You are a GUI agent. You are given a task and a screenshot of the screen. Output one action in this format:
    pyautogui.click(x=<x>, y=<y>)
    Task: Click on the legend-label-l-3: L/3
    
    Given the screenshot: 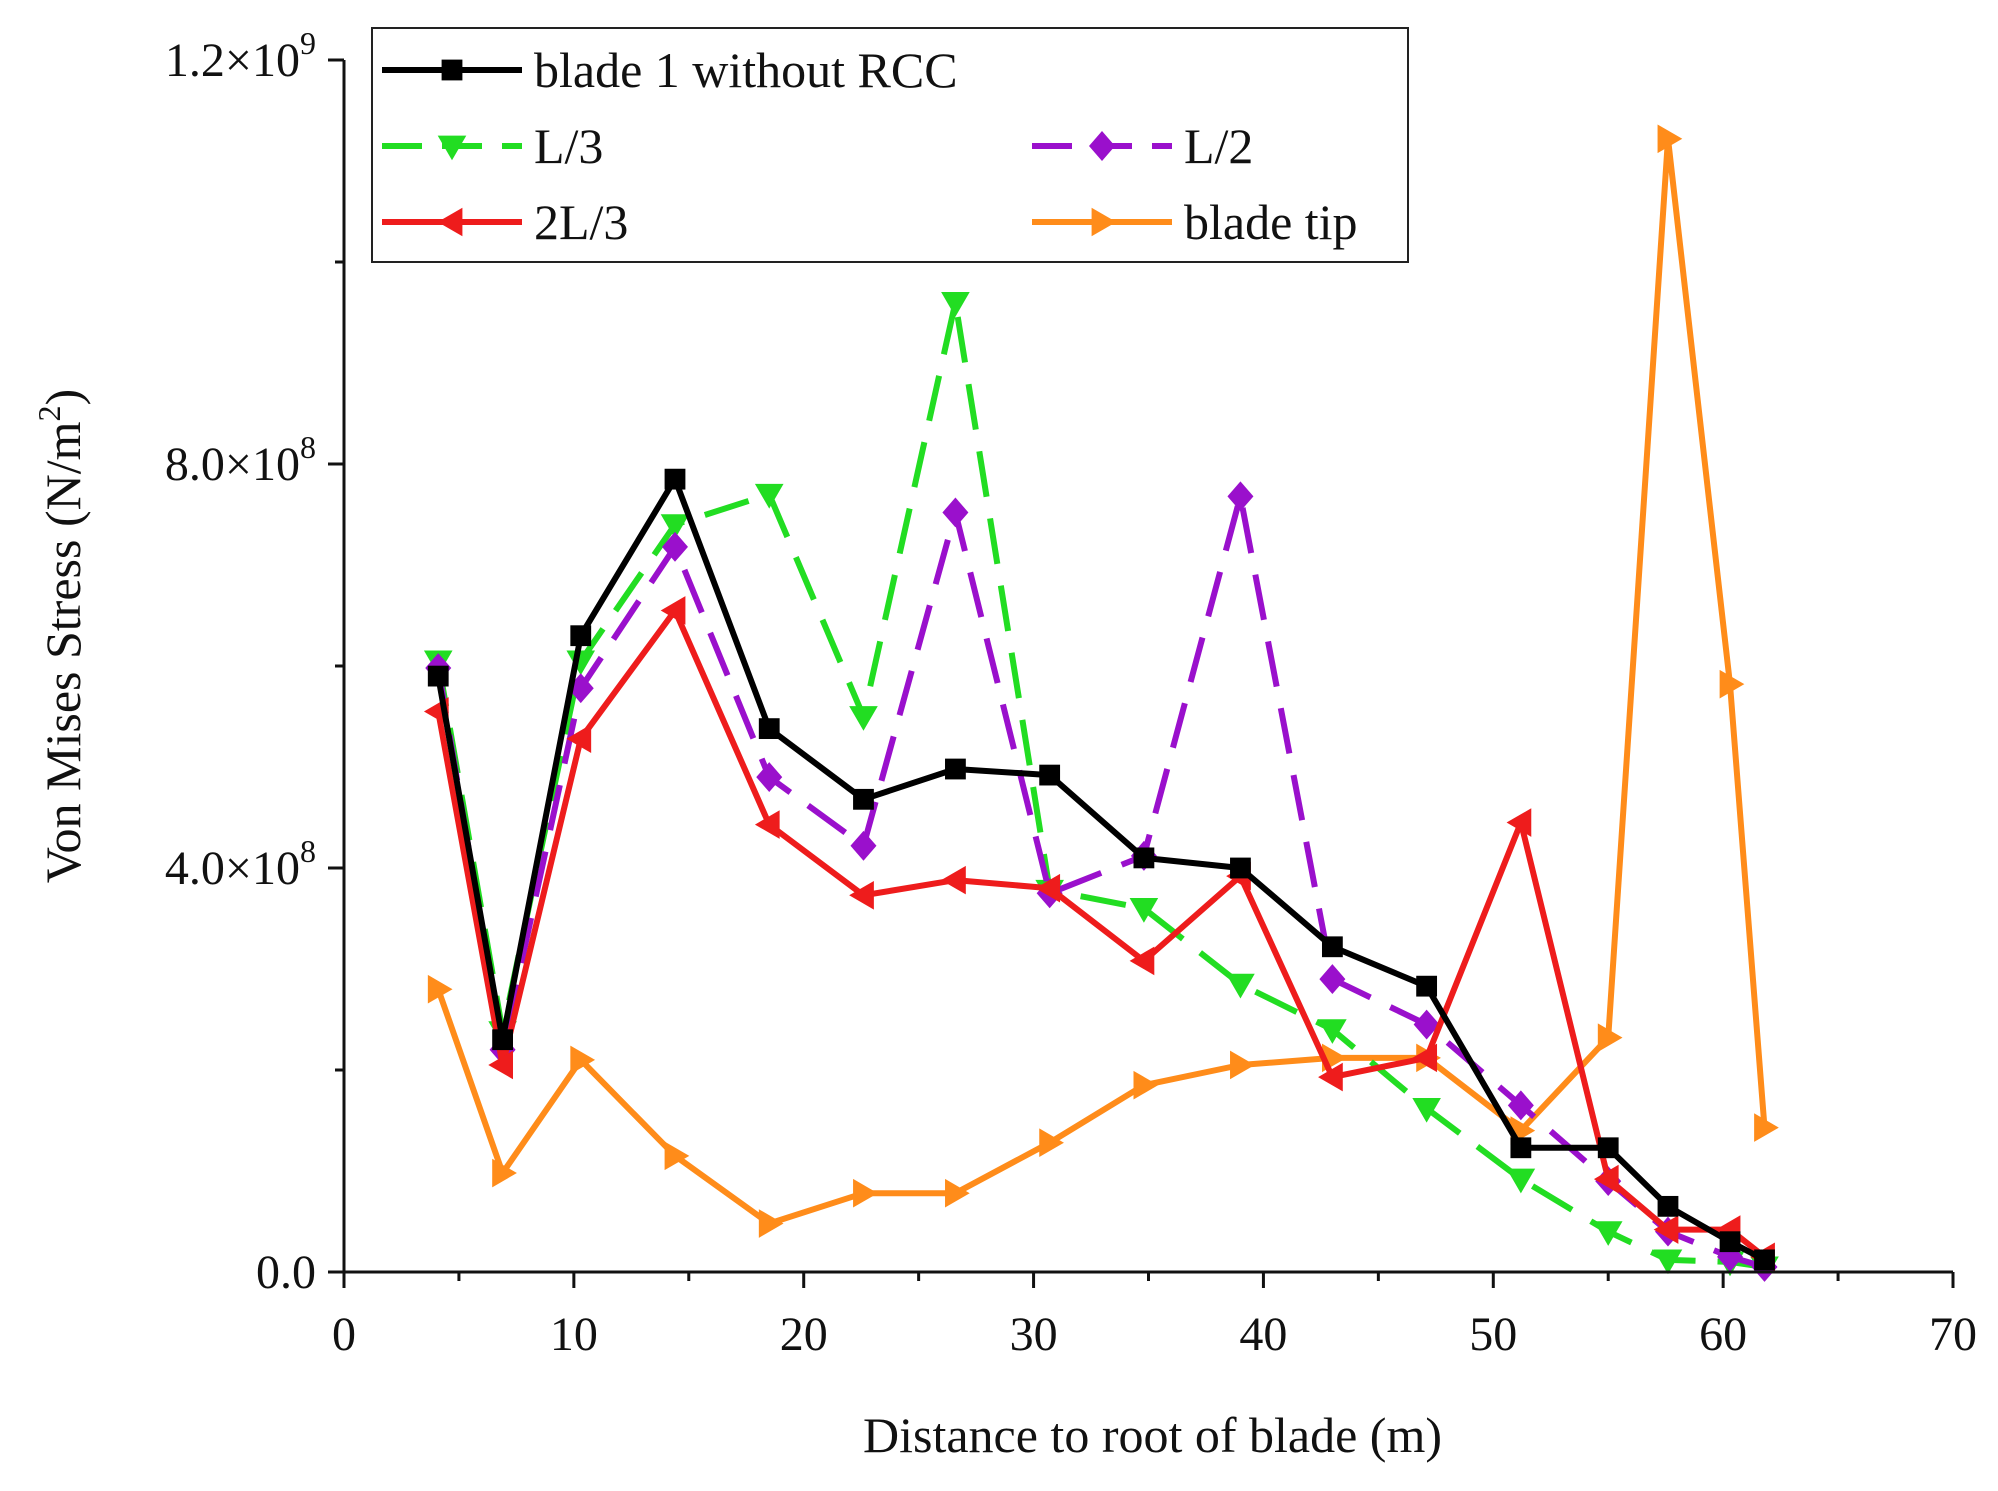 What is the action you would take?
    pyautogui.click(x=568, y=146)
    